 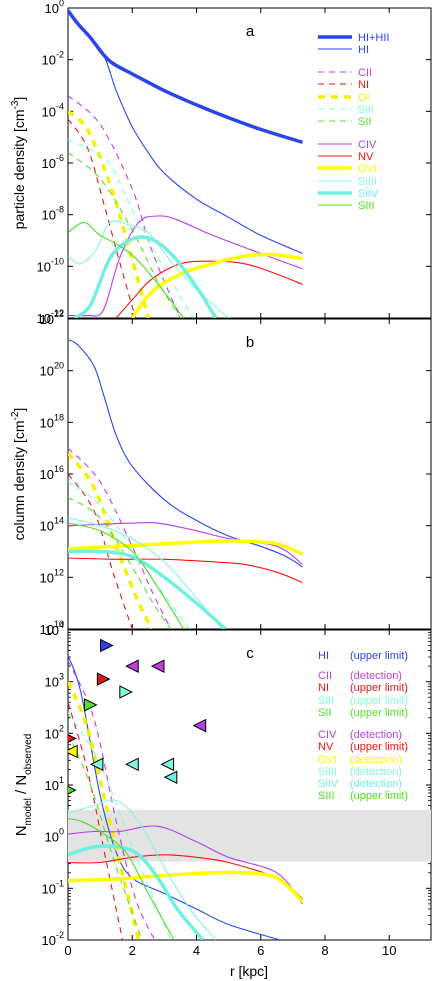 What do you see at coordinates (328, 784) in the screenshot?
I see `legend-c-ion: SiIV` at bounding box center [328, 784].